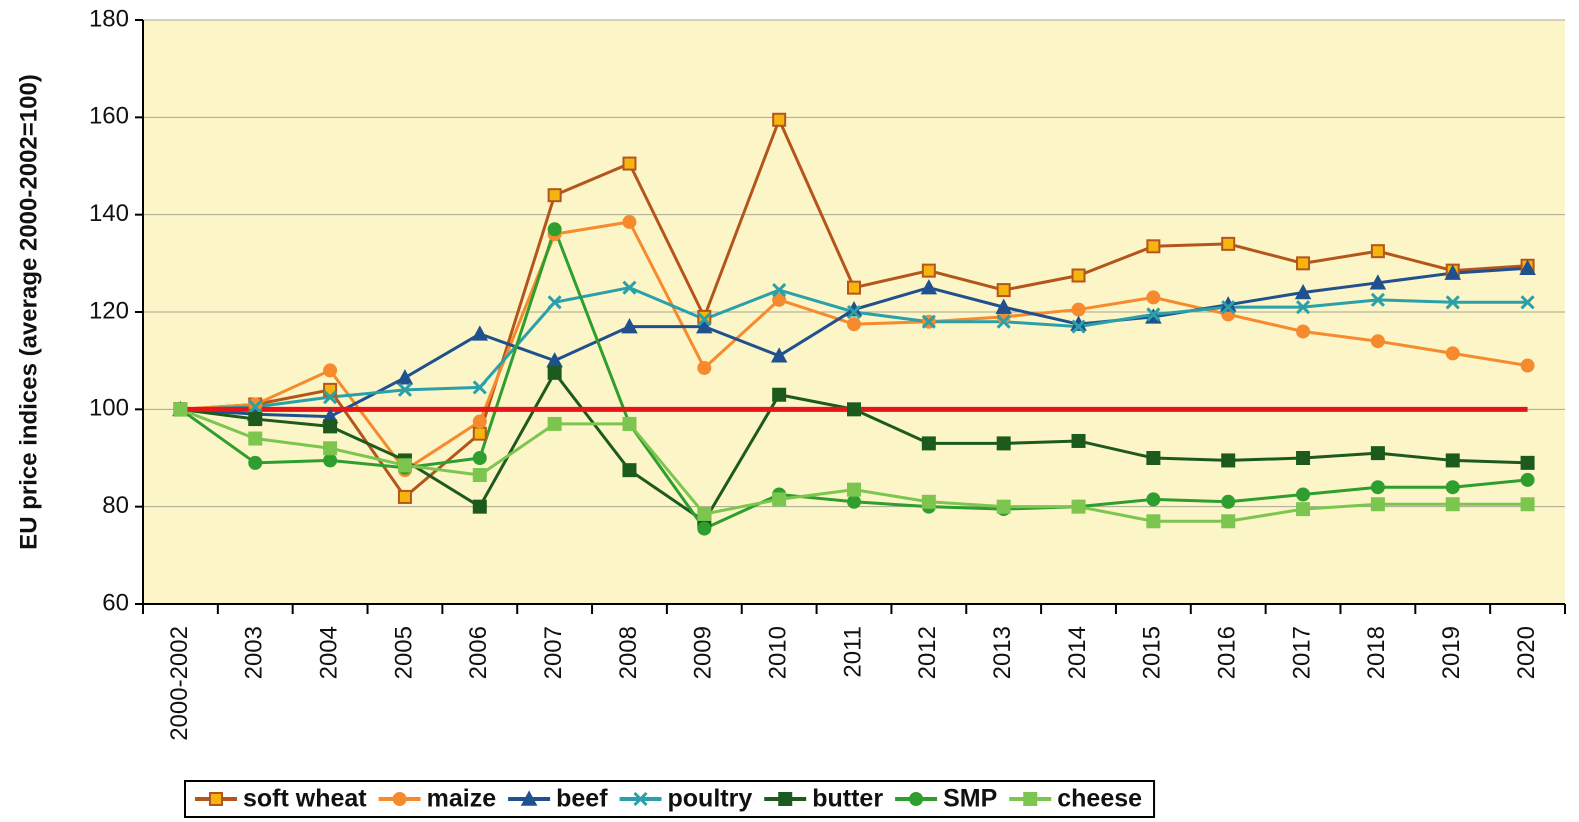 Image resolution: width=1579 pixels, height=822 pixels. I want to click on x-tick-label: 2007, so click(553, 652).